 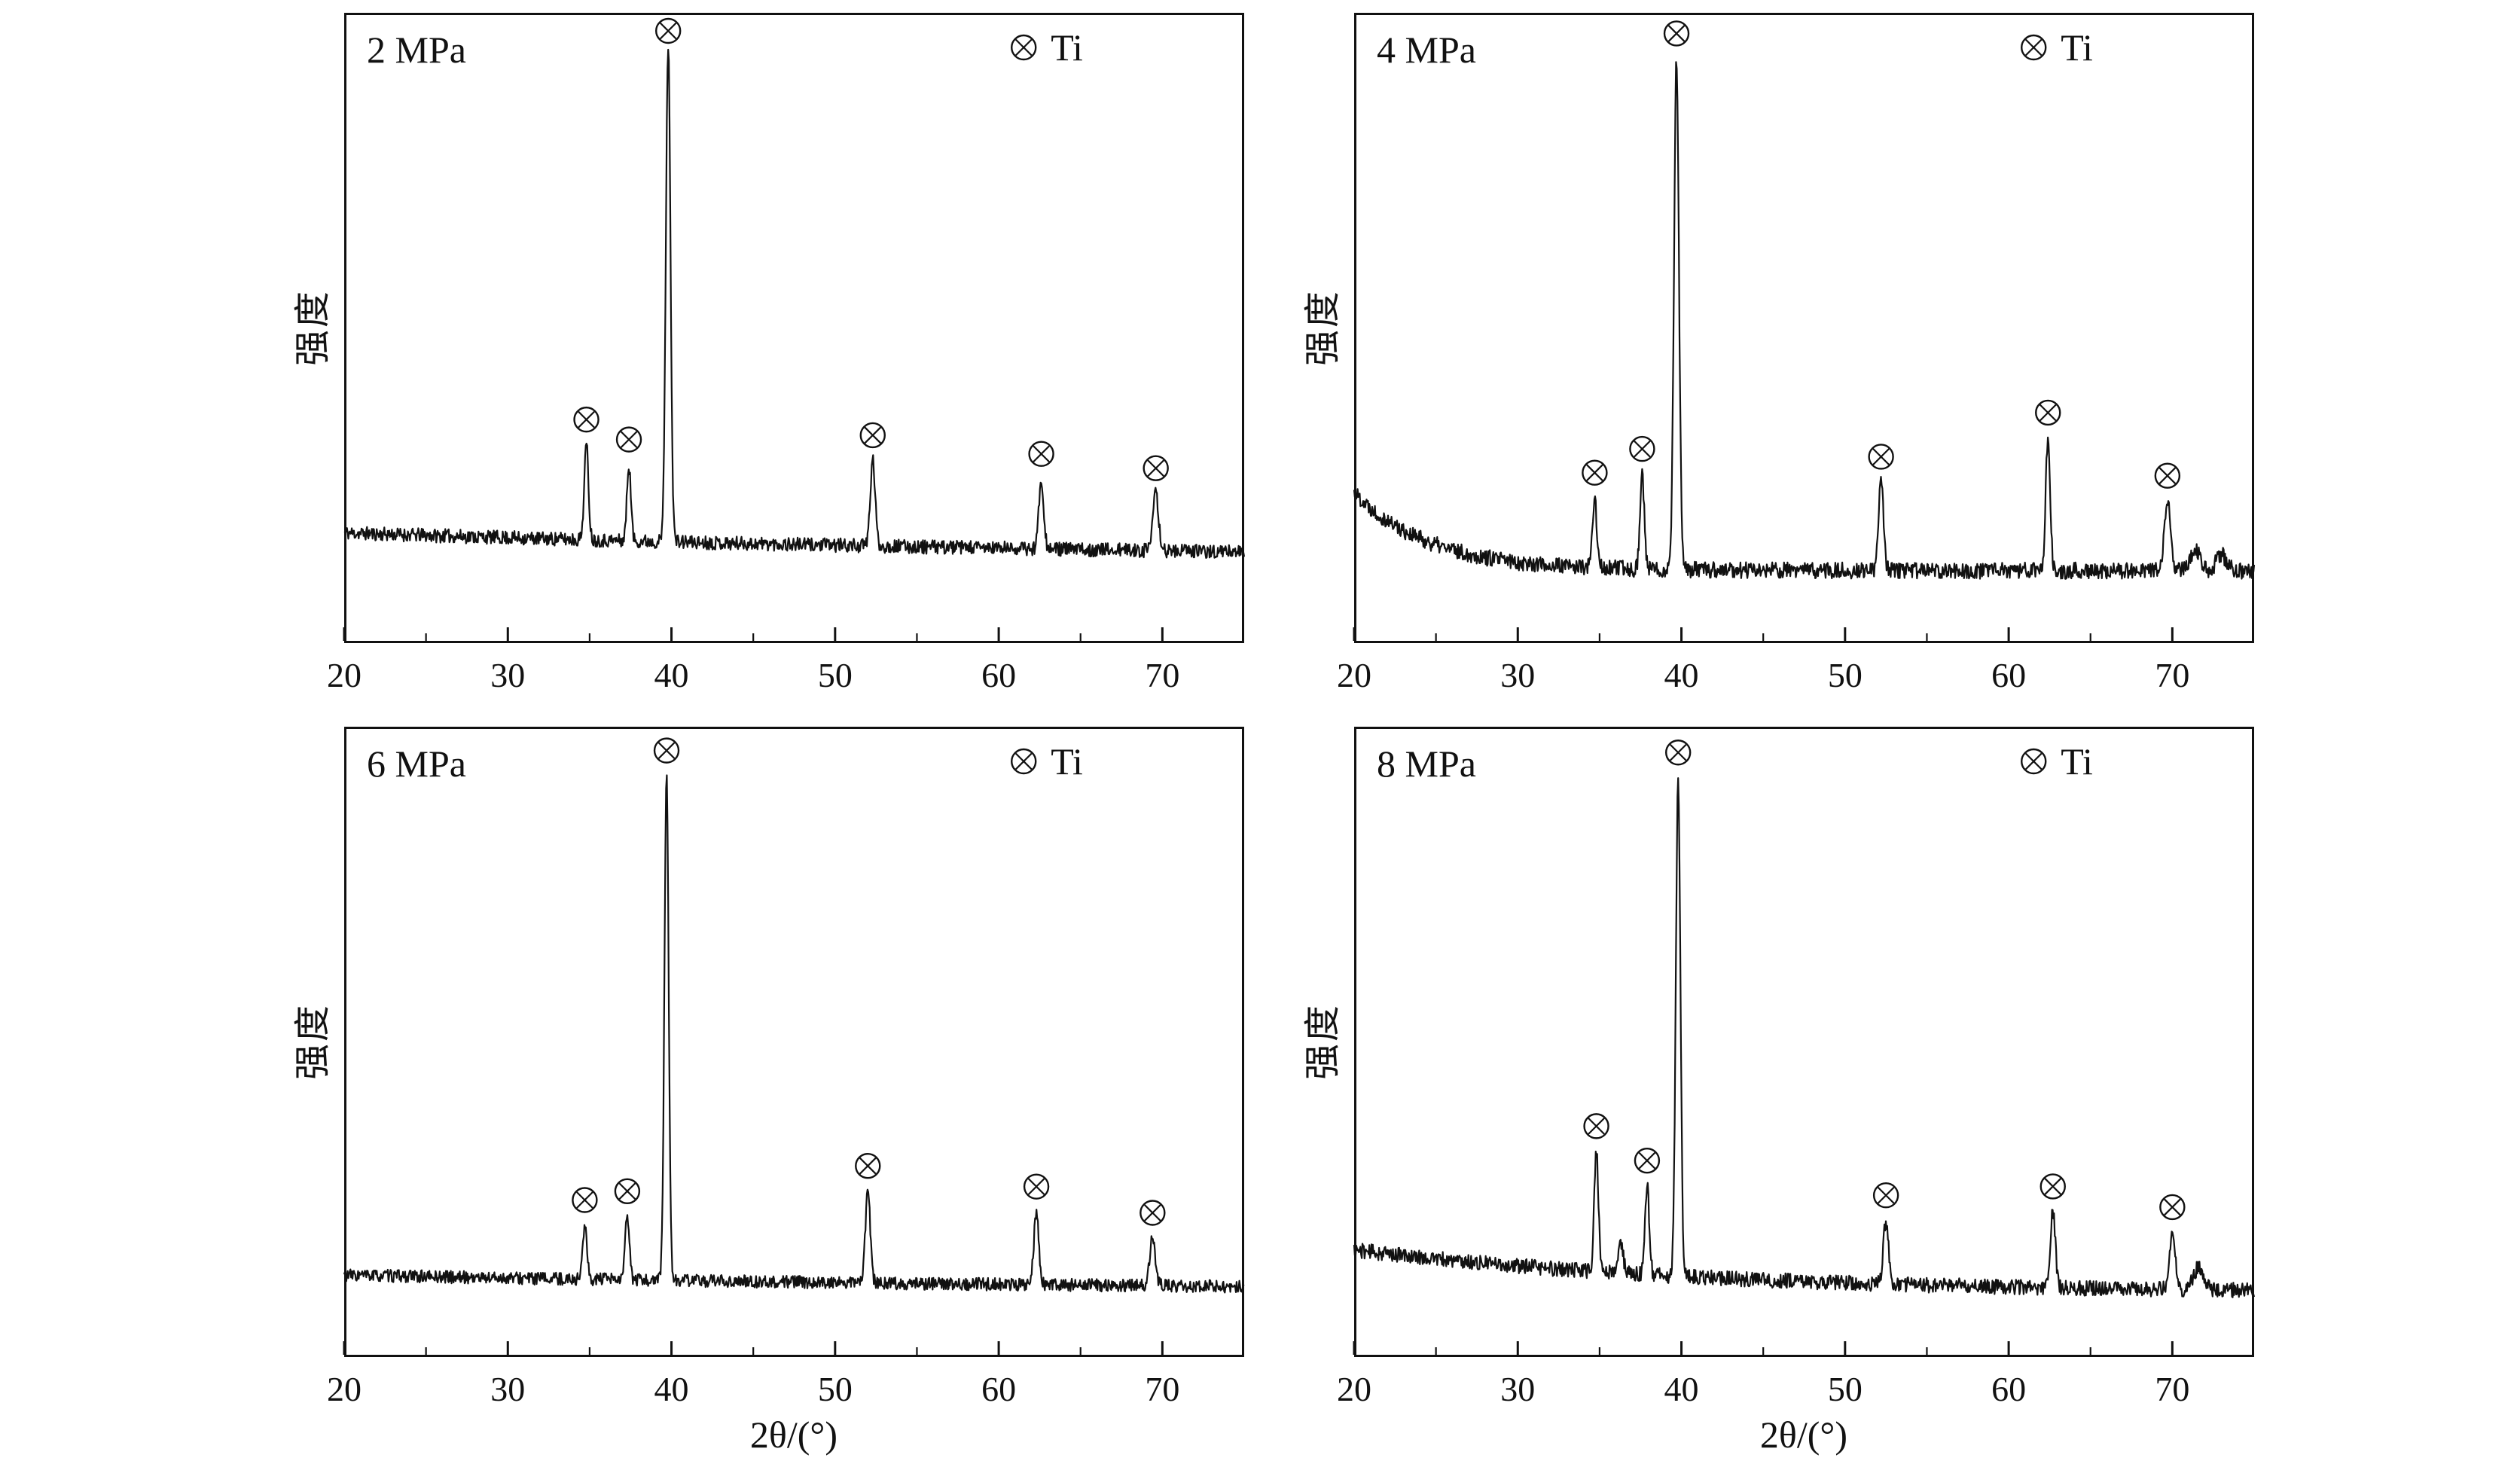 What do you see at coordinates (1426, 764) in the screenshot?
I see `panel-pressure-label: 8 MPa` at bounding box center [1426, 764].